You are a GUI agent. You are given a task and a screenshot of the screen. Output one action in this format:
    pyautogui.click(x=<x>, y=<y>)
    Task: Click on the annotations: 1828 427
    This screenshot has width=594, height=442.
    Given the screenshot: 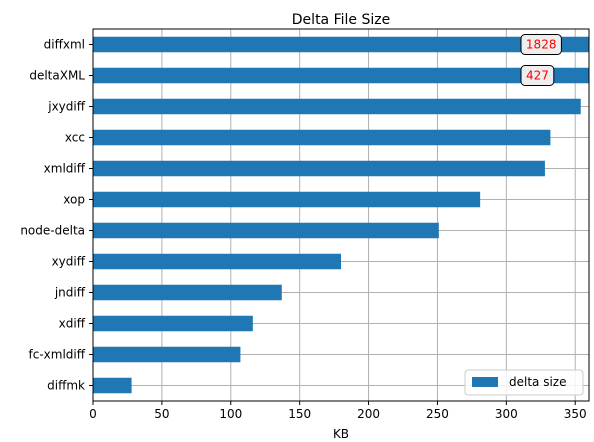 What is the action you would take?
    pyautogui.click(x=541, y=60)
    